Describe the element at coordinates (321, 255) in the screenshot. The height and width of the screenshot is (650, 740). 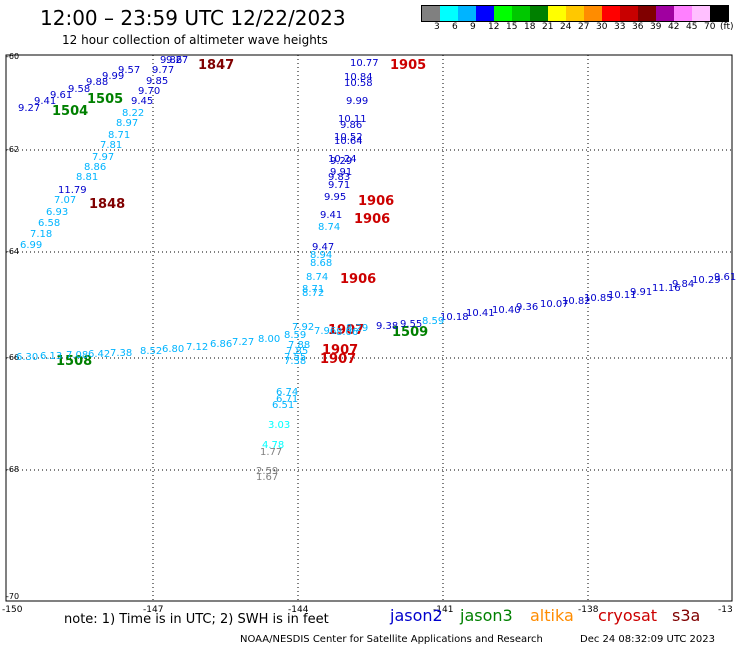
I see `wave-height-value: 8.94` at that location.